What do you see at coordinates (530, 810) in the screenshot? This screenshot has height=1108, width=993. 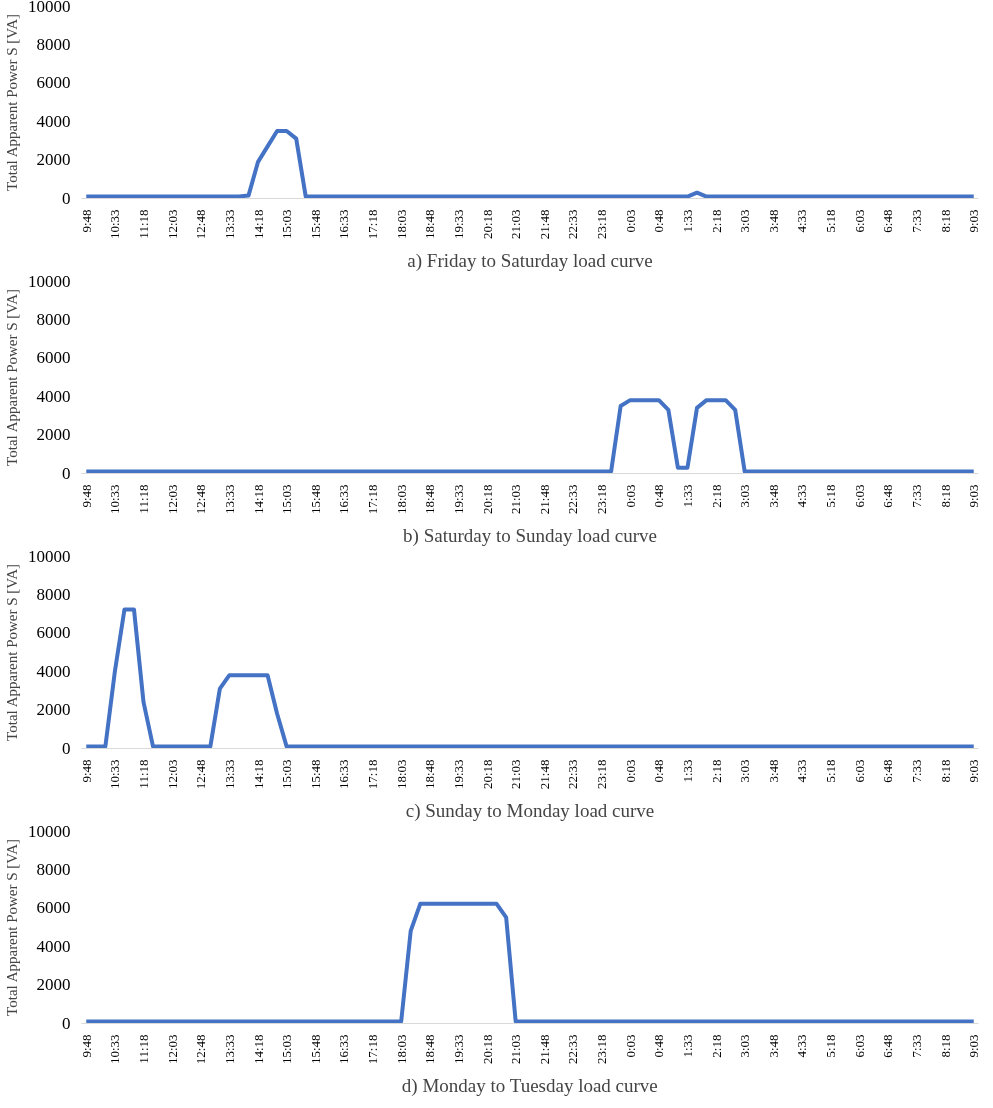 I see `text: c) Sunday to Monday load curve` at bounding box center [530, 810].